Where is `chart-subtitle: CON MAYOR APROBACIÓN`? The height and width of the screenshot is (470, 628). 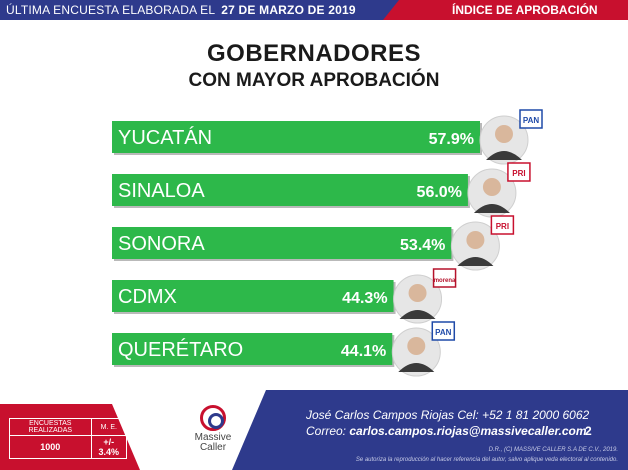 chart-subtitle: CON MAYOR APROBACIÓN is located at coordinates (314, 80).